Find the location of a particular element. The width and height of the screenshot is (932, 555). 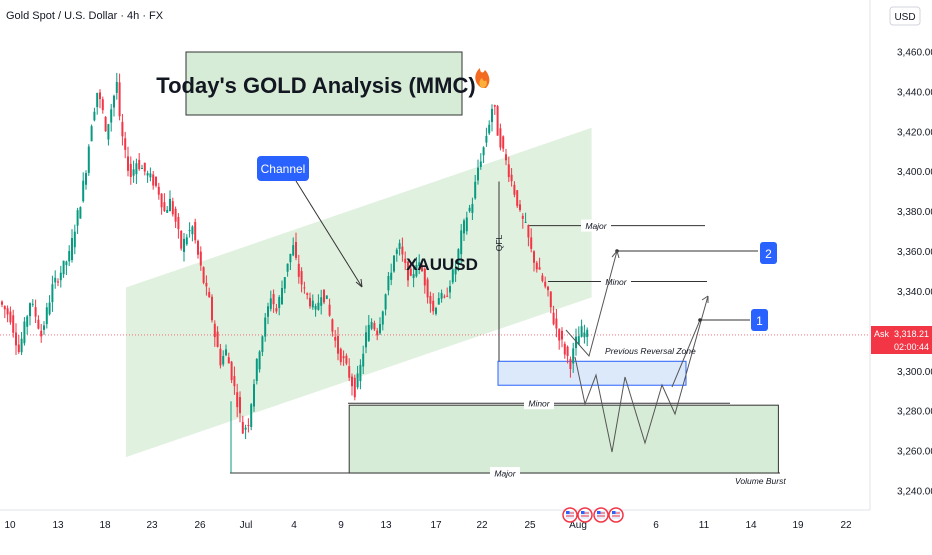

level-label-bg is located at coordinates (505, 473).